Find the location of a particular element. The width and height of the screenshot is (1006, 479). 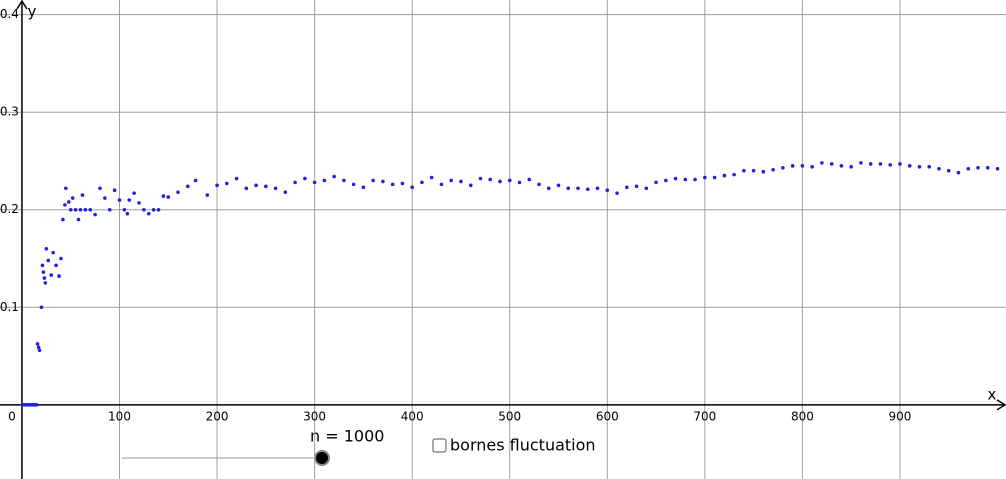

x-tick-label: 600 is located at coordinates (607, 416).